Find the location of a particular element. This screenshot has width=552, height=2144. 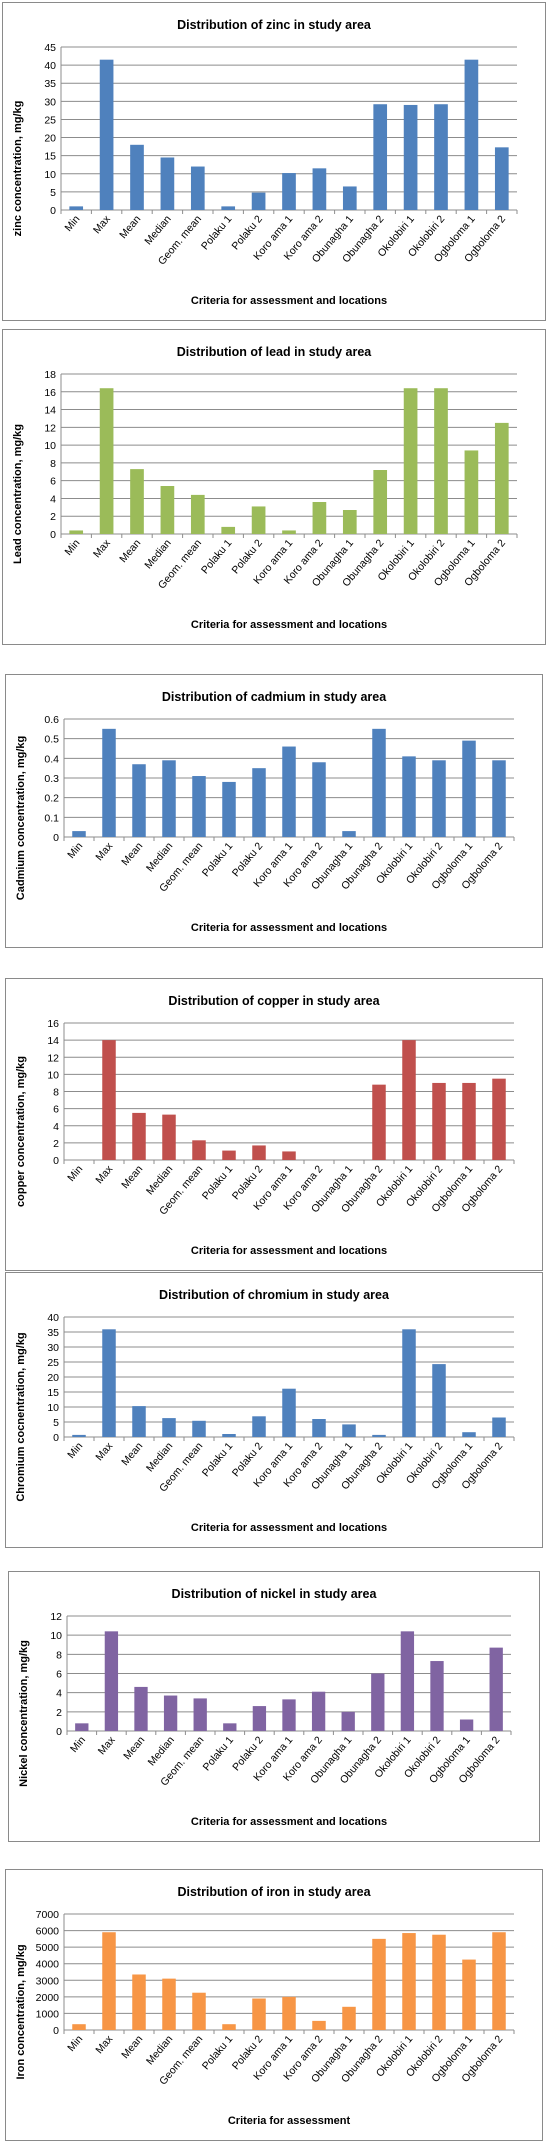

y-tick-label: 0.3 is located at coordinates (51, 779).